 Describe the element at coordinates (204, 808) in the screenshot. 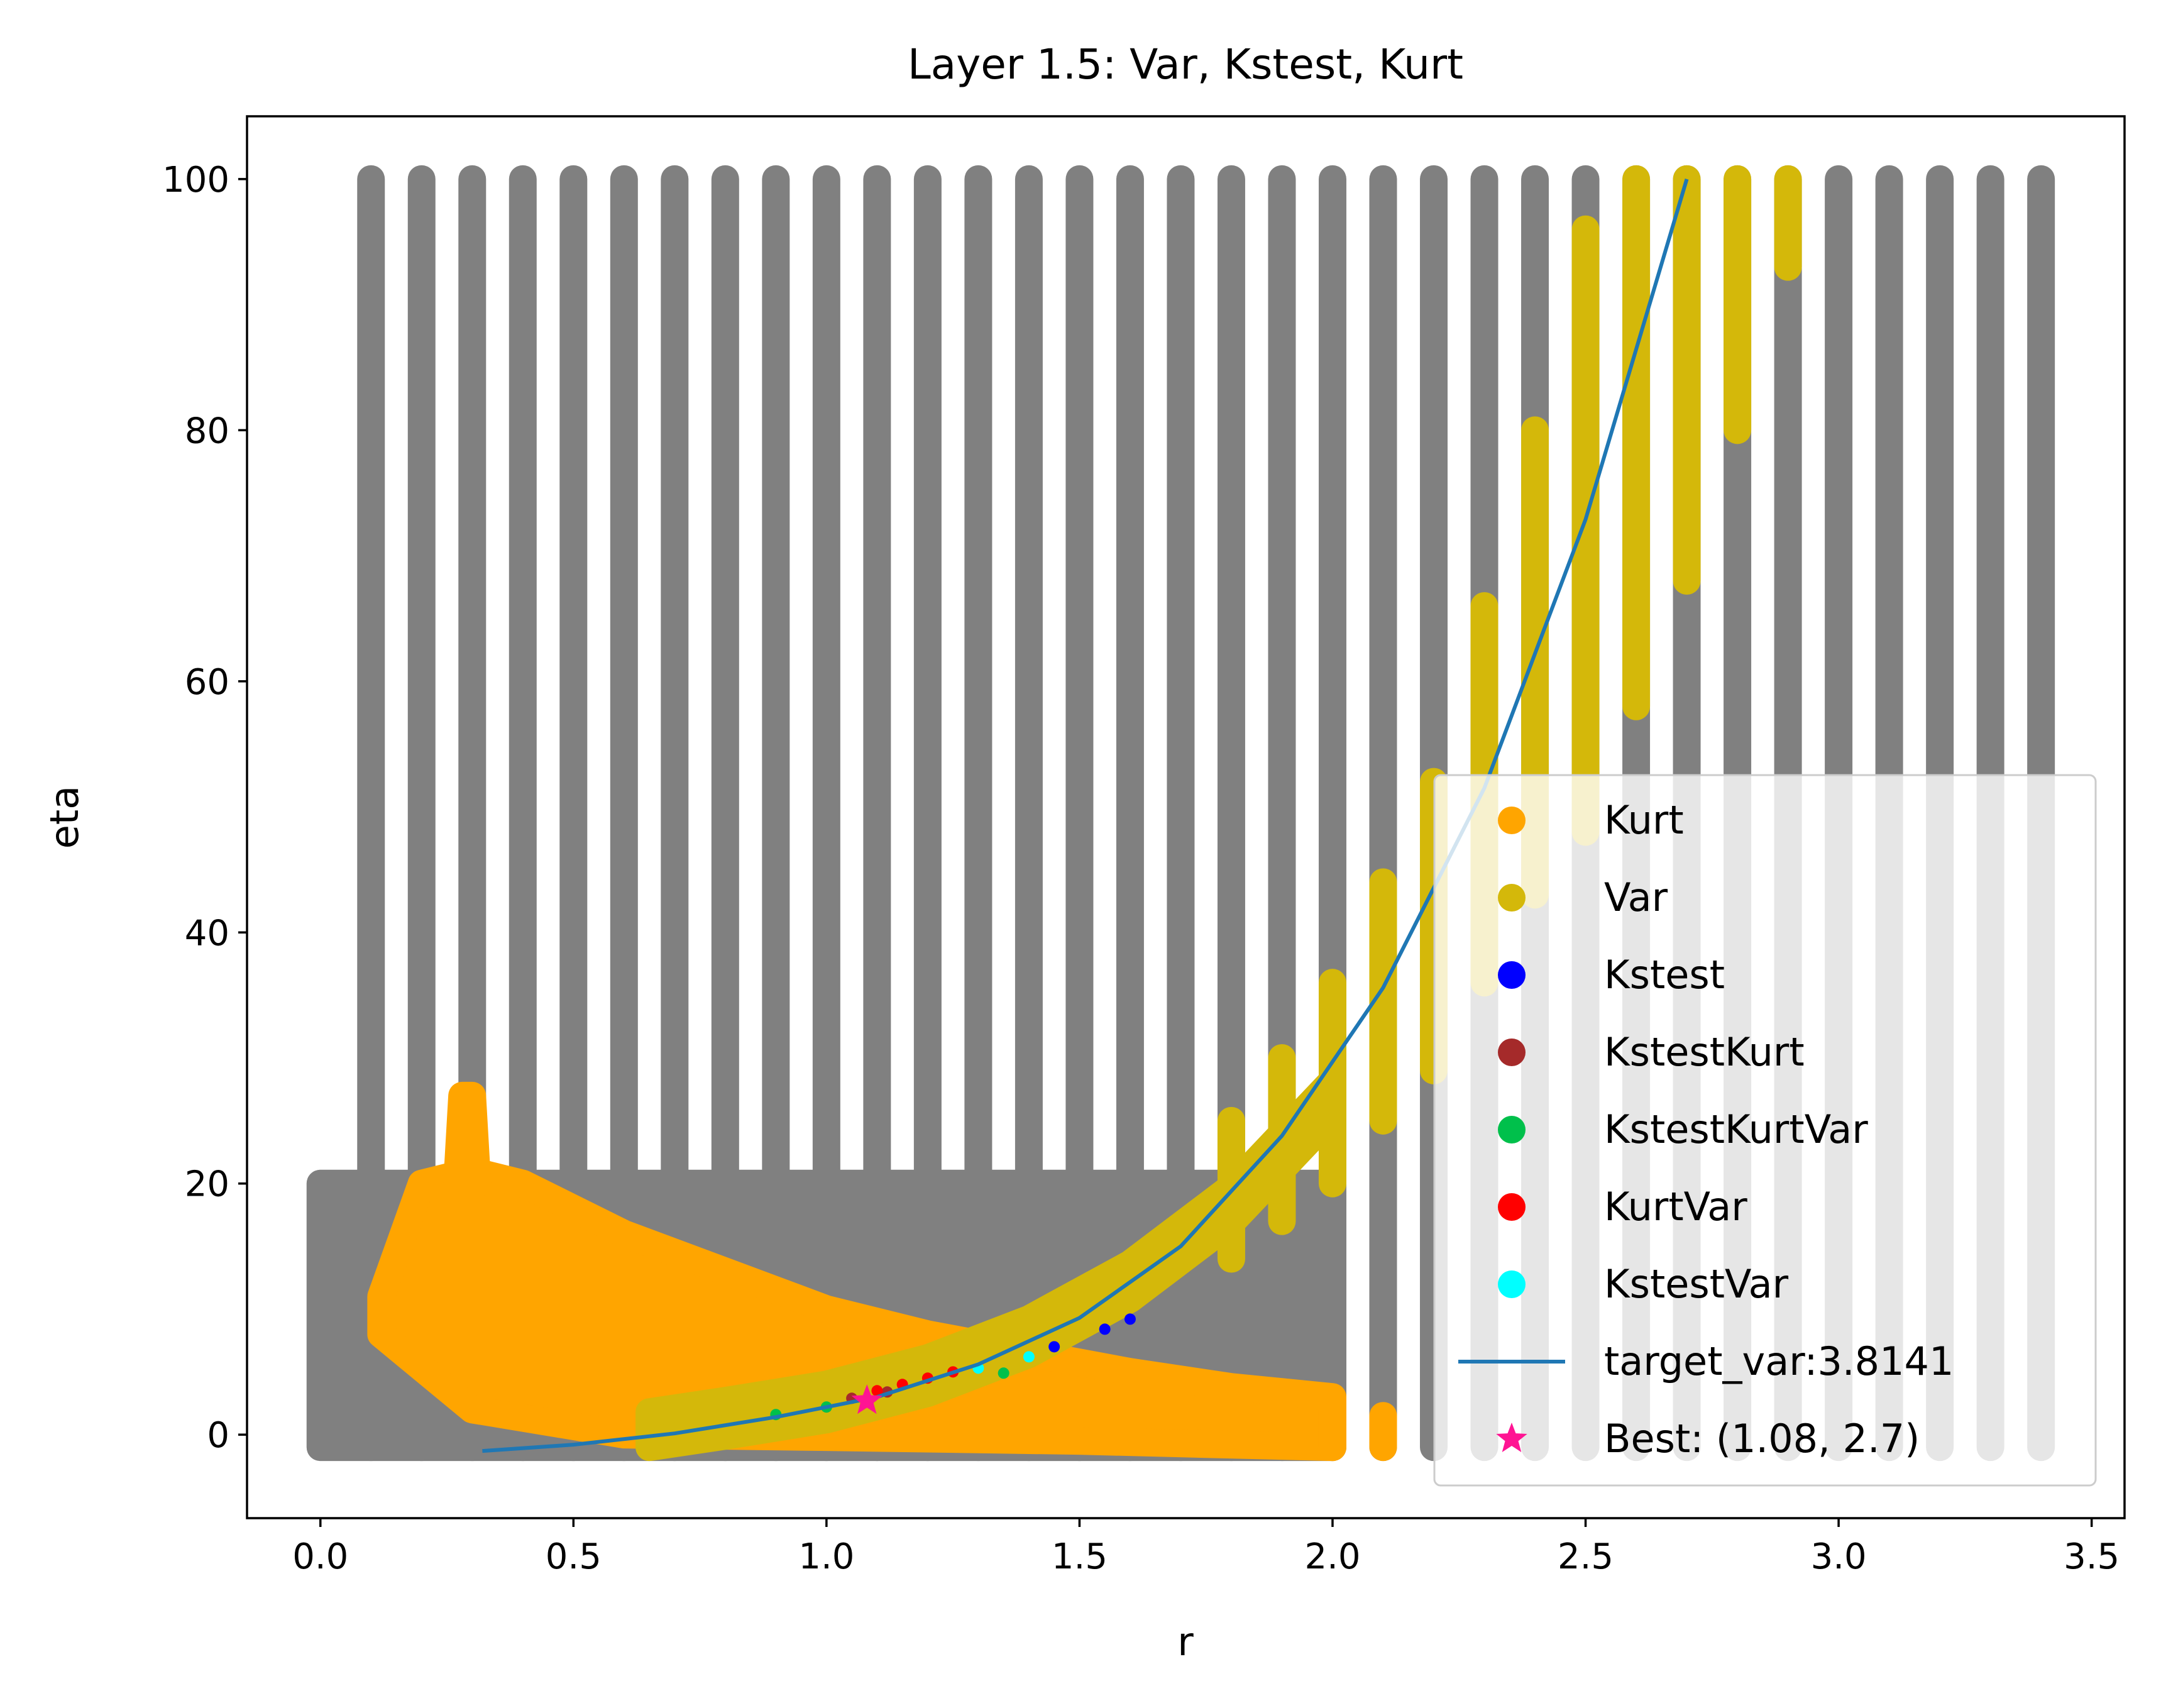

I see `y-axis-ticks: 0 20 40 60 80 100` at that location.